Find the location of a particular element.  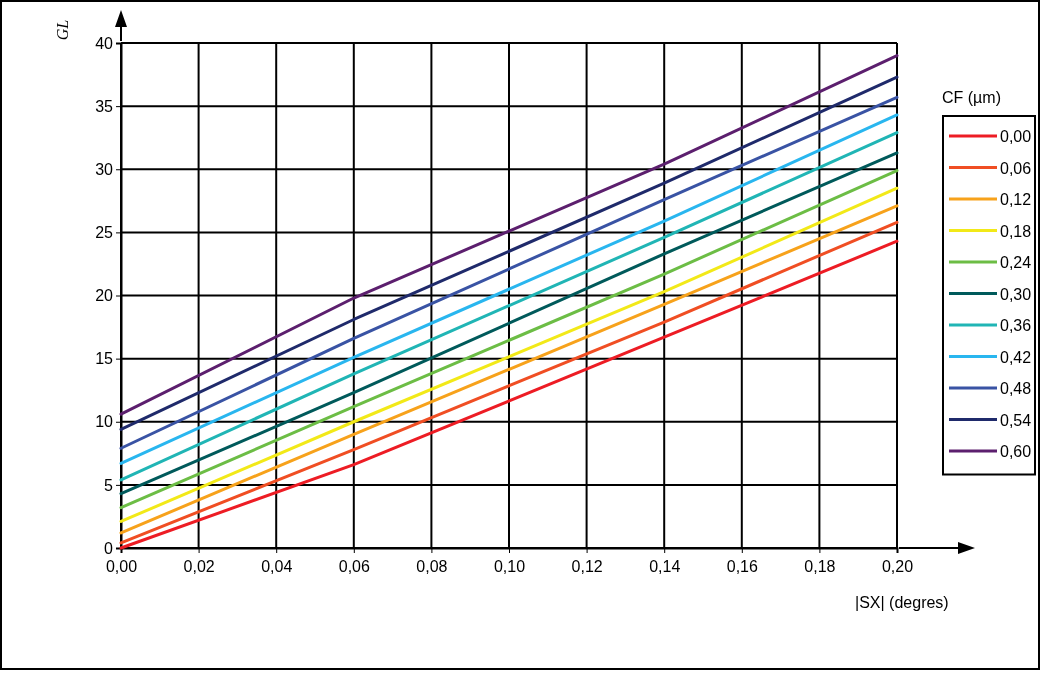

x-tick-label: 0,10 is located at coordinates (509, 566).